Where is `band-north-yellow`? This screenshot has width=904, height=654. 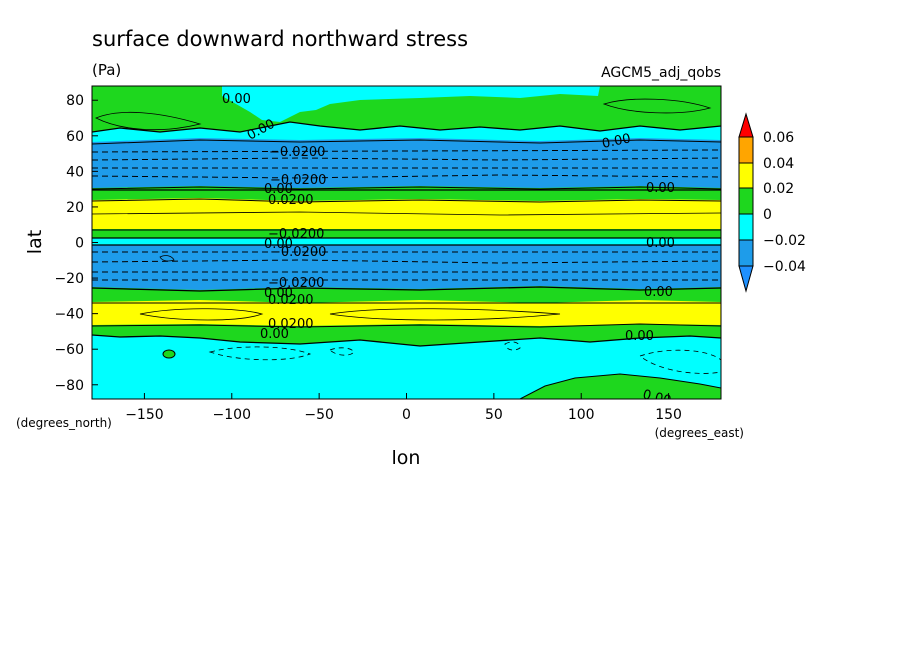
band-north-yellow is located at coordinates (406, 214).